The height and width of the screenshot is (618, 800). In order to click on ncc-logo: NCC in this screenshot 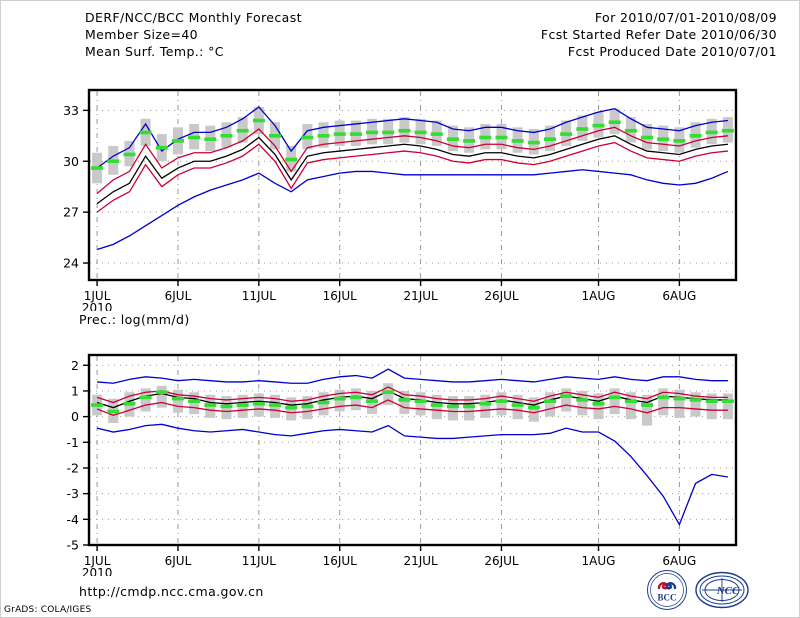, I will do `click(722, 590)`.